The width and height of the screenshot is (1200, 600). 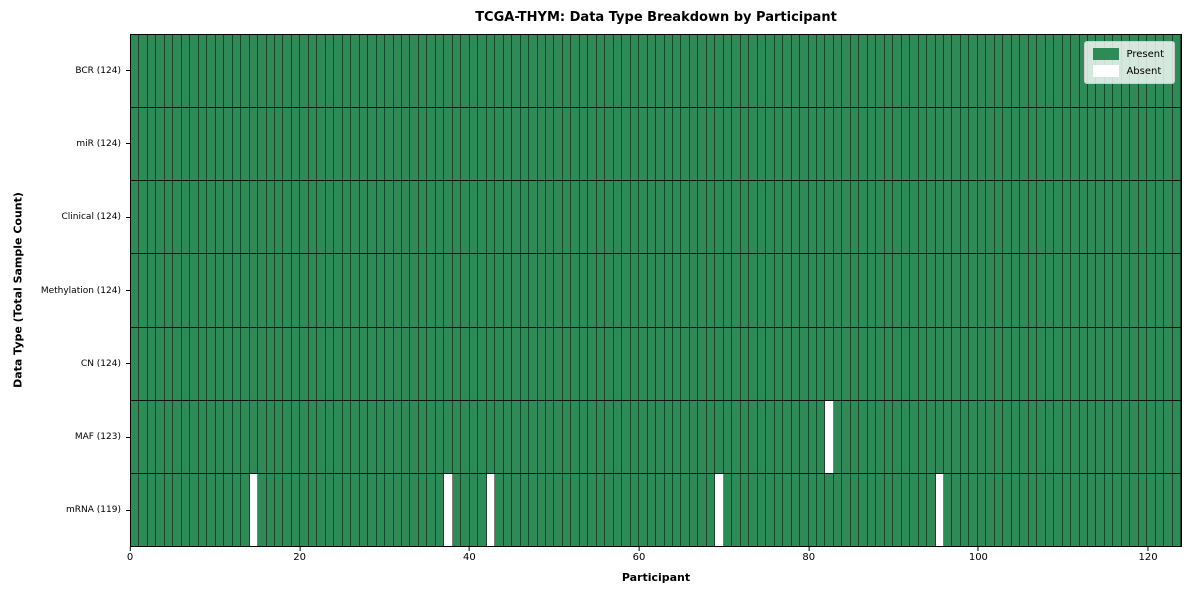 I want to click on heatmap-row, so click(x=656, y=145).